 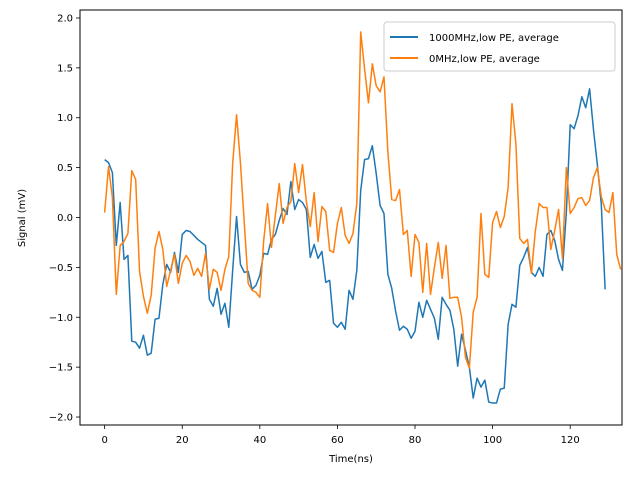 I want to click on y-tick-label: −1.5, so click(x=61, y=368).